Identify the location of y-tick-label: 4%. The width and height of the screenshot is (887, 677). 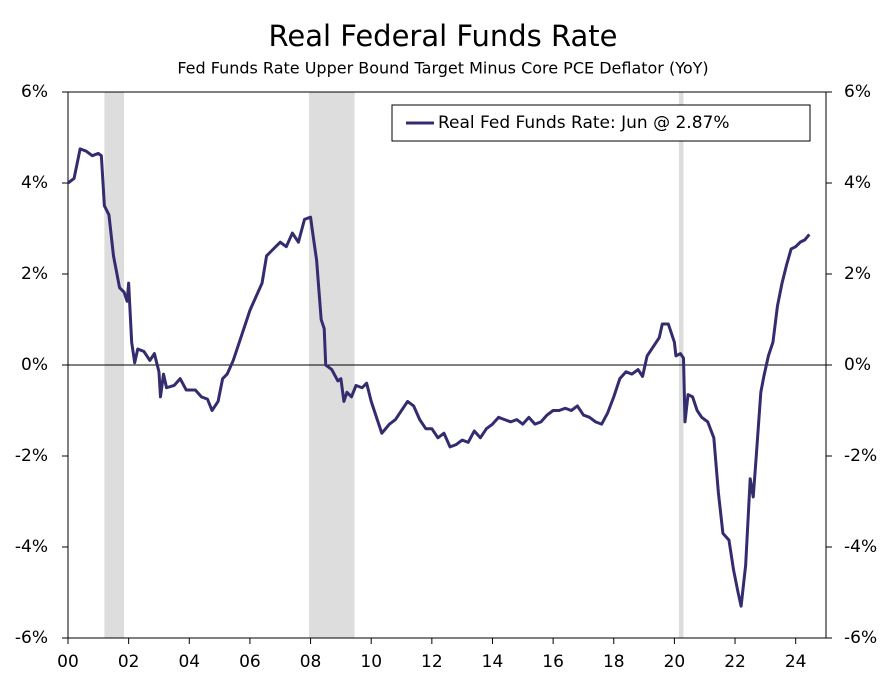
(34, 183).